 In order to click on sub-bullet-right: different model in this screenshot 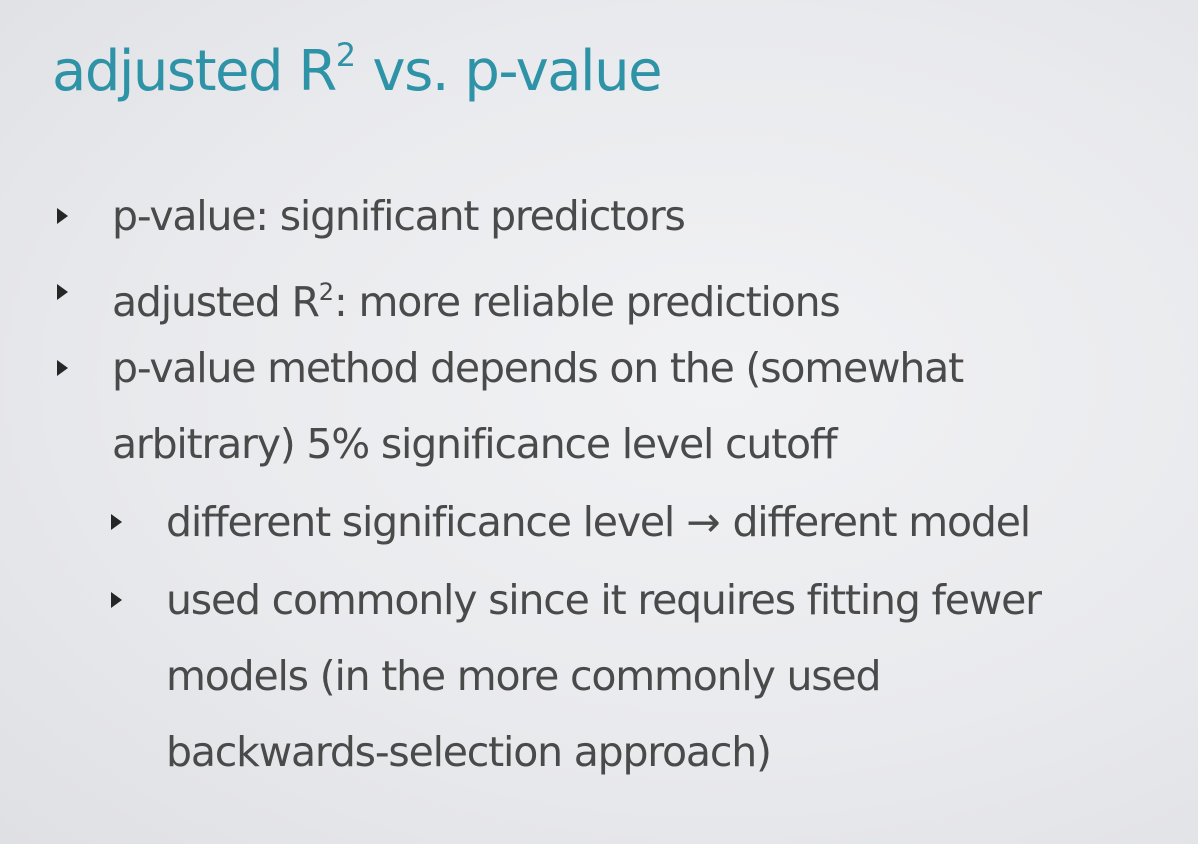, I will do `click(881, 522)`.